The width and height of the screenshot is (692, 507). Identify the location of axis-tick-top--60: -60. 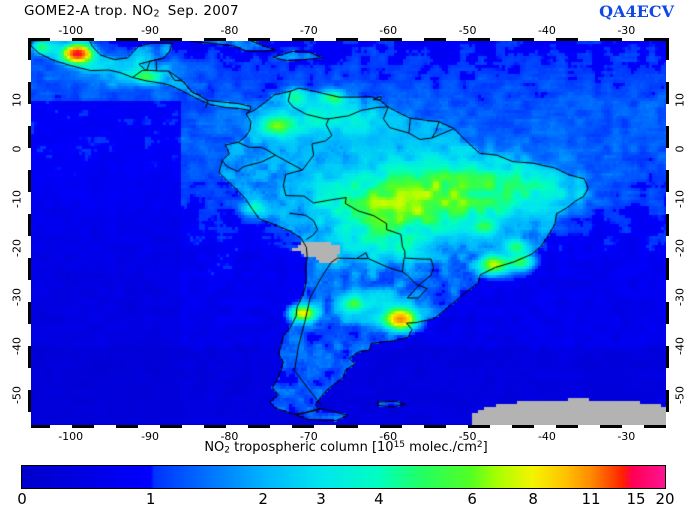
(388, 30).